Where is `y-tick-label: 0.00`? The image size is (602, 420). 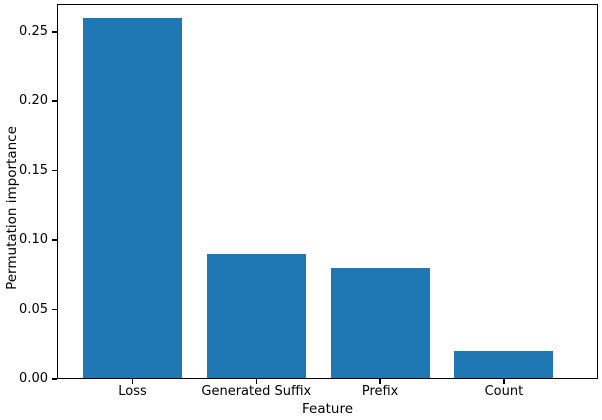
y-tick-label: 0.00 is located at coordinates (33, 378).